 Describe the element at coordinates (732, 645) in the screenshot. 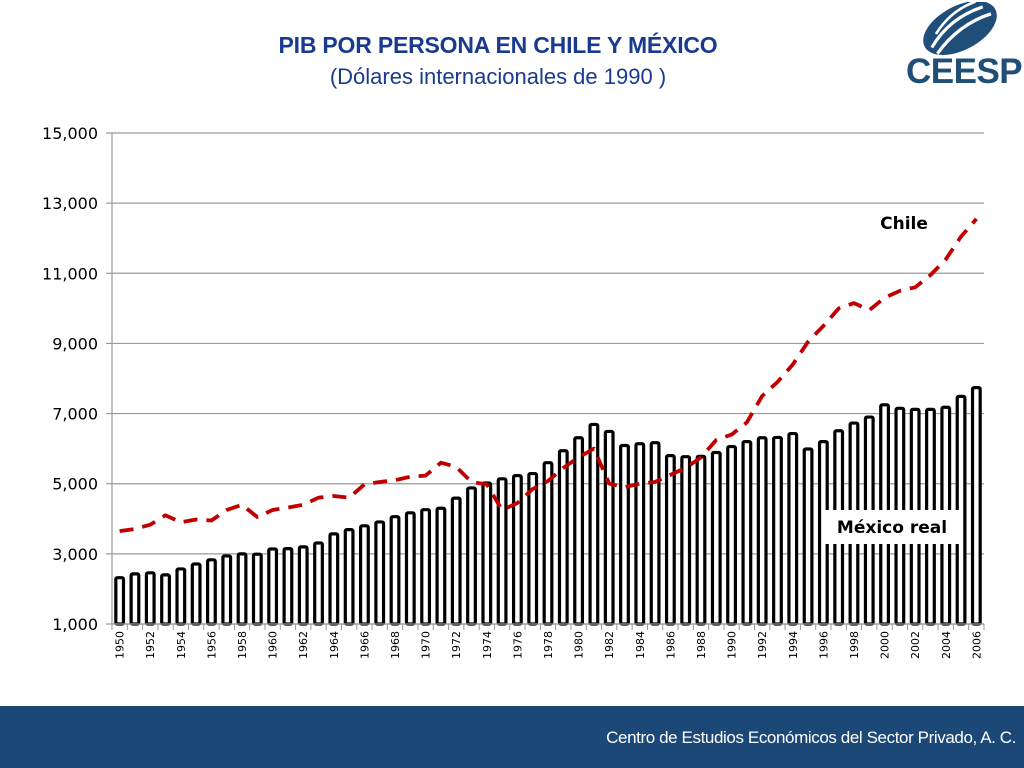

I see `x-tick-label: 1990` at that location.